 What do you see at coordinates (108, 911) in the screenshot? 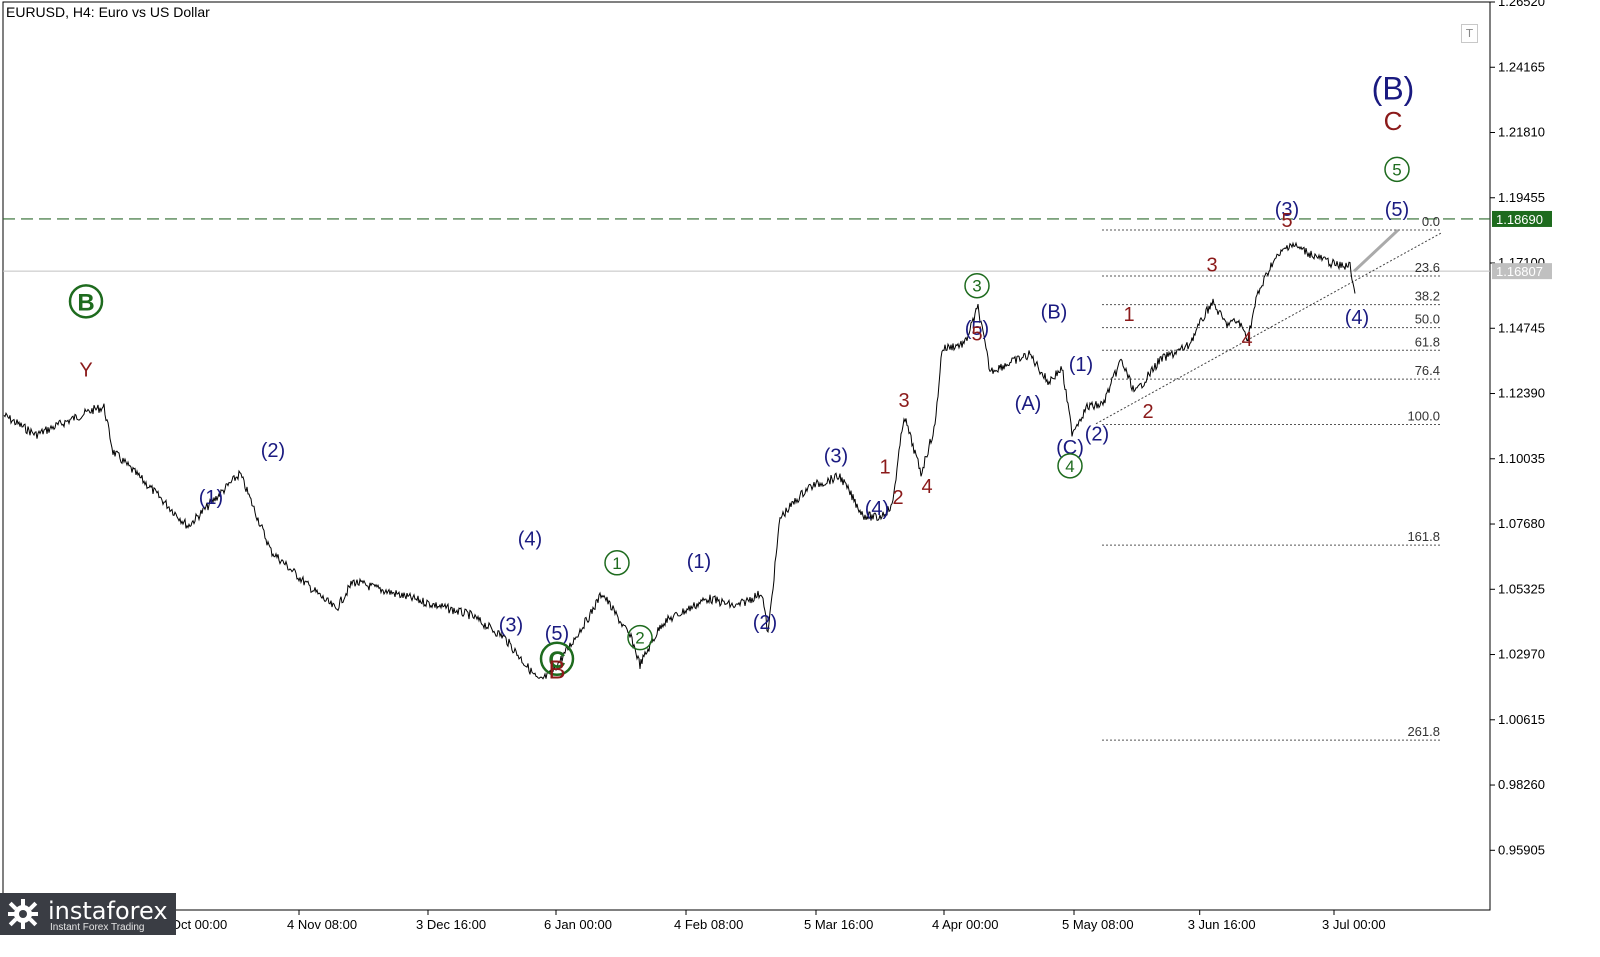
I see `brand-name: instaforex` at bounding box center [108, 911].